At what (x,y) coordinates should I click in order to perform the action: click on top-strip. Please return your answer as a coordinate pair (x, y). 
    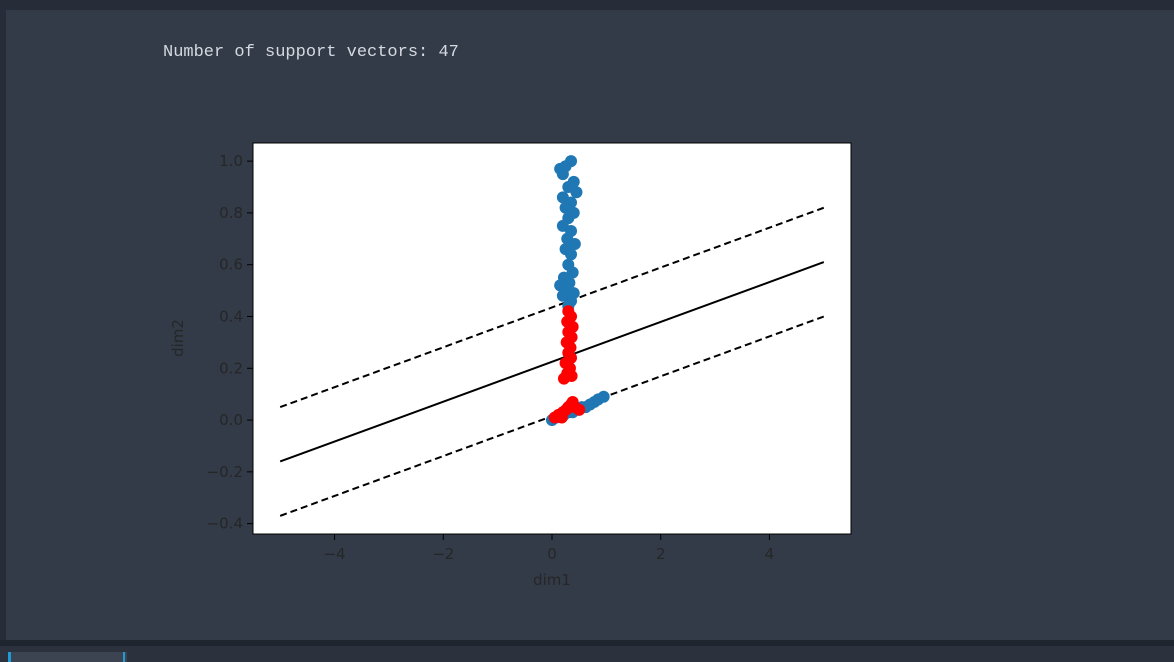
    Looking at the image, I should click on (587, 5).